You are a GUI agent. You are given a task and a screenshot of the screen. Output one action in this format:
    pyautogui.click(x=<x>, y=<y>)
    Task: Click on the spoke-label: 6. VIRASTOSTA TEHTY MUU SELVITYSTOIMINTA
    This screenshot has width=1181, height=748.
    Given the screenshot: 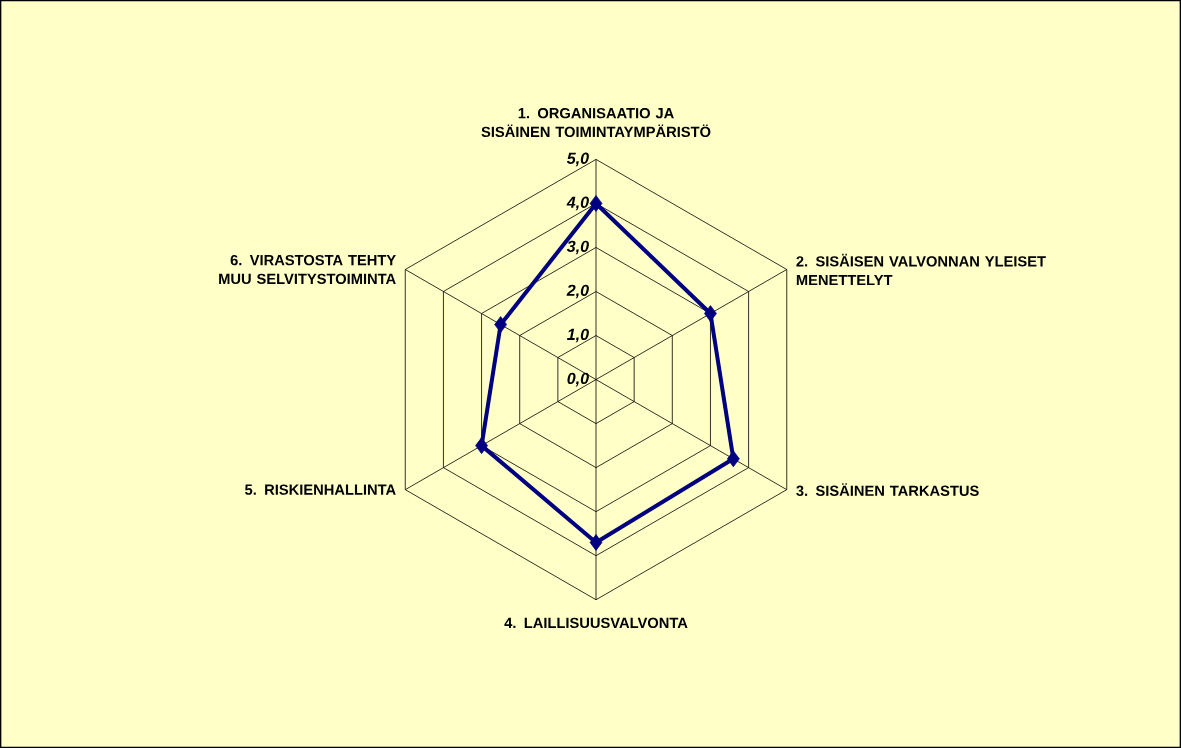 What is the action you would take?
    pyautogui.click(x=307, y=269)
    